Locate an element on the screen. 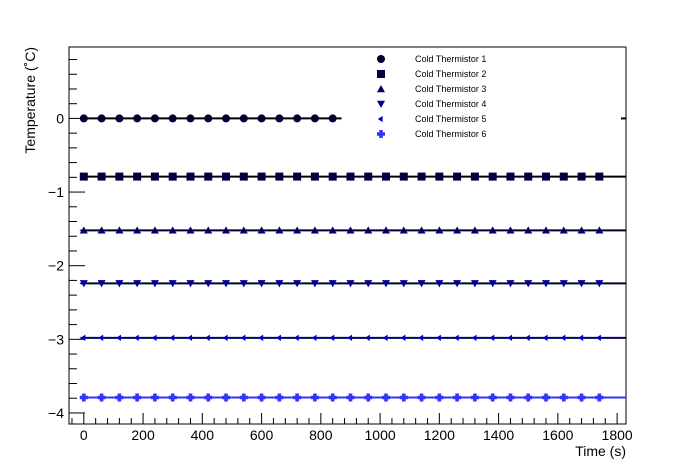  x-tick-label: 1400 is located at coordinates (498, 435).